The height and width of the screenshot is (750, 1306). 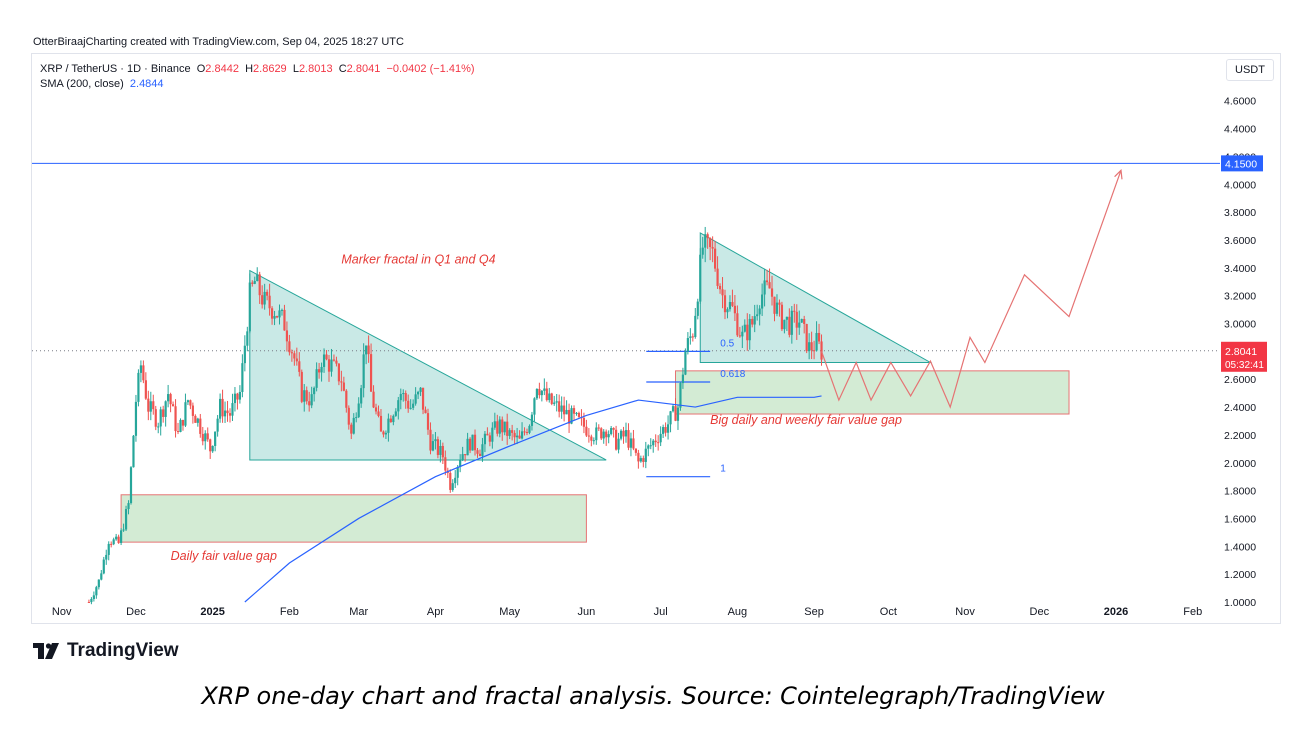 What do you see at coordinates (106, 651) in the screenshot?
I see `tradingview-brand: TradingView` at bounding box center [106, 651].